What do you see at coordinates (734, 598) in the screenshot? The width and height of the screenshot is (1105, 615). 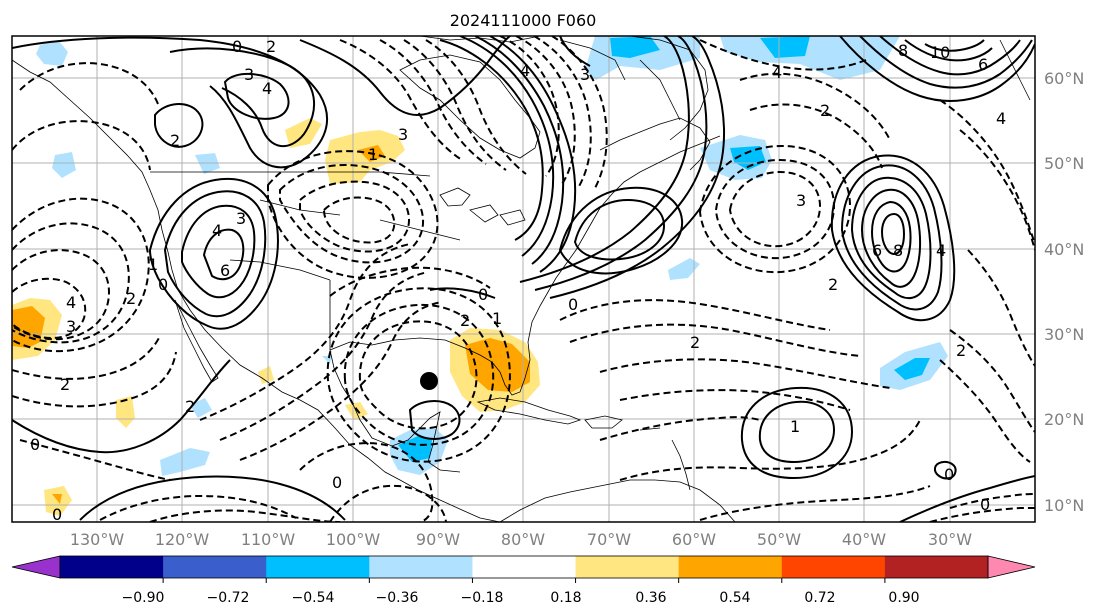 I see `colorbar-tick-label: 0.54` at bounding box center [734, 598].